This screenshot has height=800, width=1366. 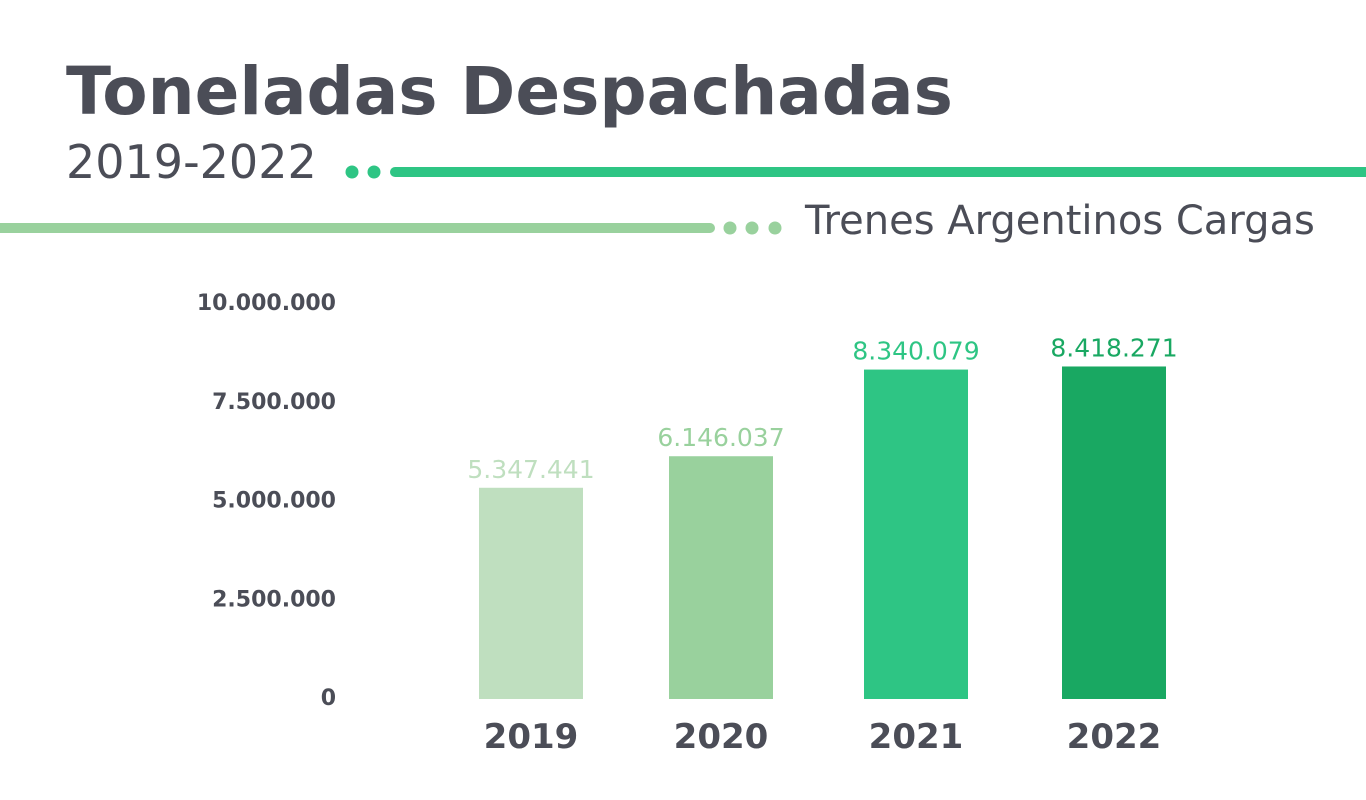 I want to click on decor-line-bottom, so click(x=391, y=228).